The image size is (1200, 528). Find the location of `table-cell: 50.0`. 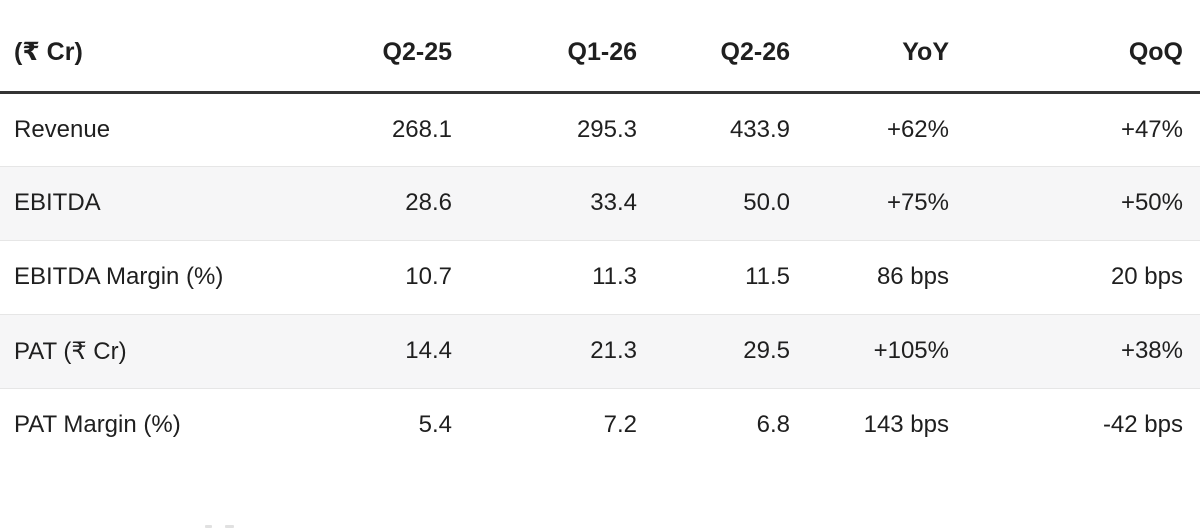

table-cell: 50.0 is located at coordinates (766, 202).